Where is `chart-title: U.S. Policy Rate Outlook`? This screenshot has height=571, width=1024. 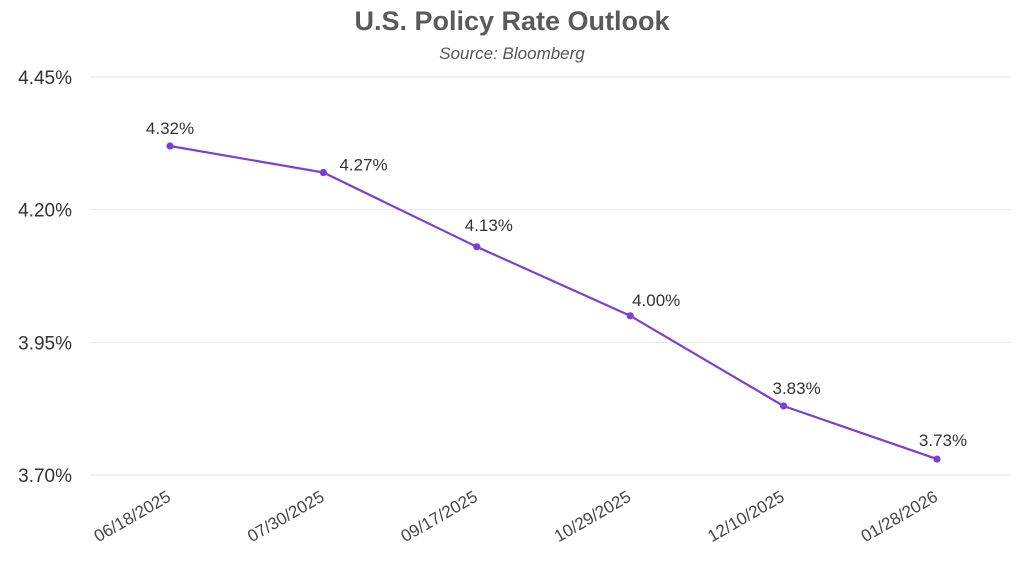 chart-title: U.S. Policy Rate Outlook is located at coordinates (512, 21).